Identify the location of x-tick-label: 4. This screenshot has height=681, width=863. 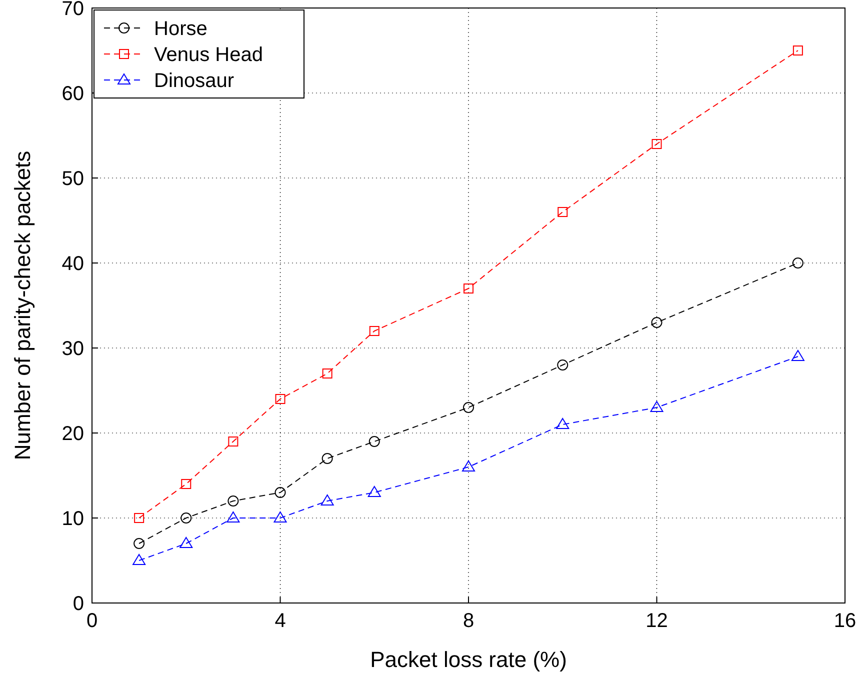
(280, 621).